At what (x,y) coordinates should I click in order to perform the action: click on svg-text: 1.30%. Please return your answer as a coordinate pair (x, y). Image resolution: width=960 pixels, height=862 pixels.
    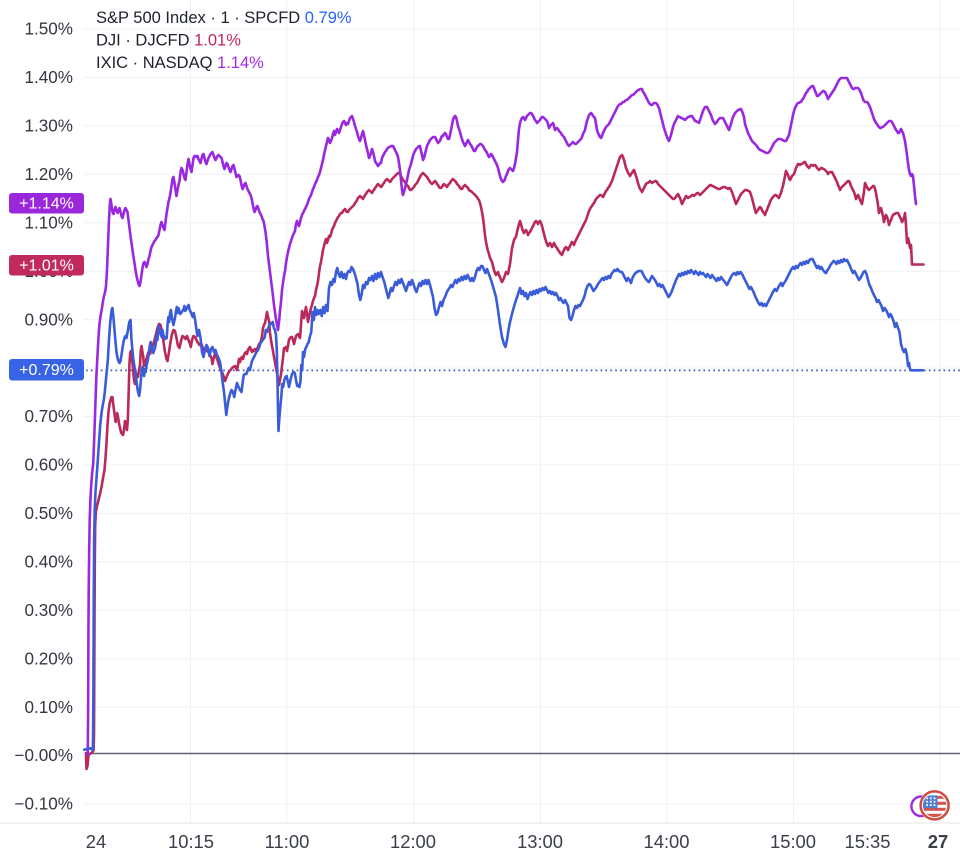
    Looking at the image, I should click on (49, 126).